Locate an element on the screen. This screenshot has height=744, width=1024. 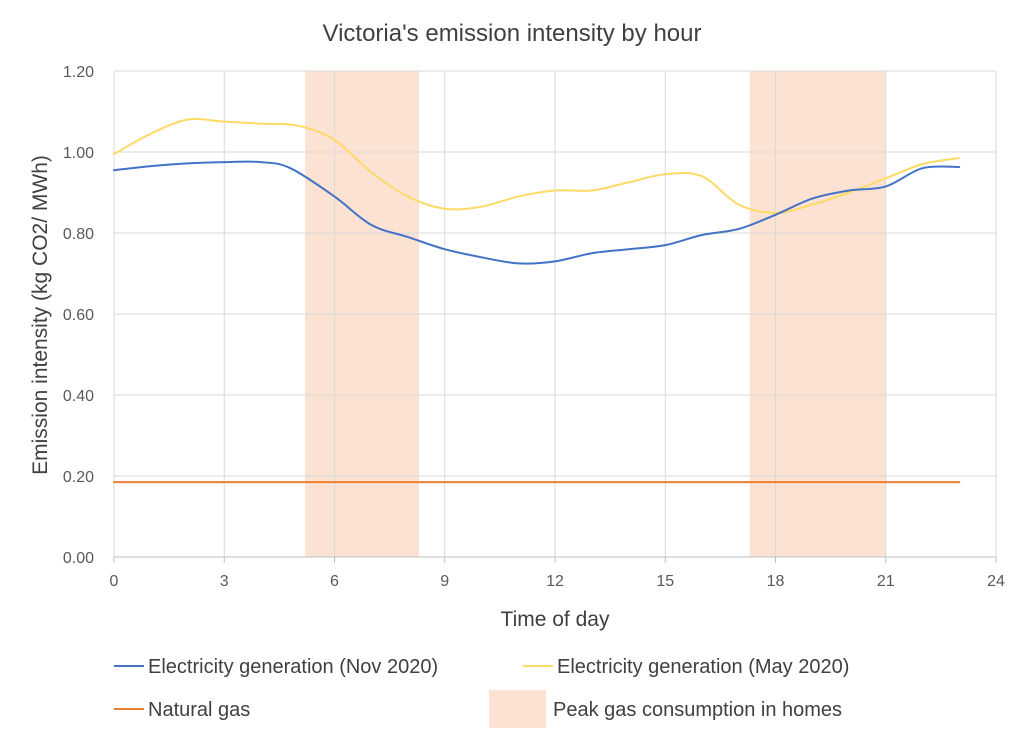
y-tick-label: 0.40 is located at coordinates (78, 396).